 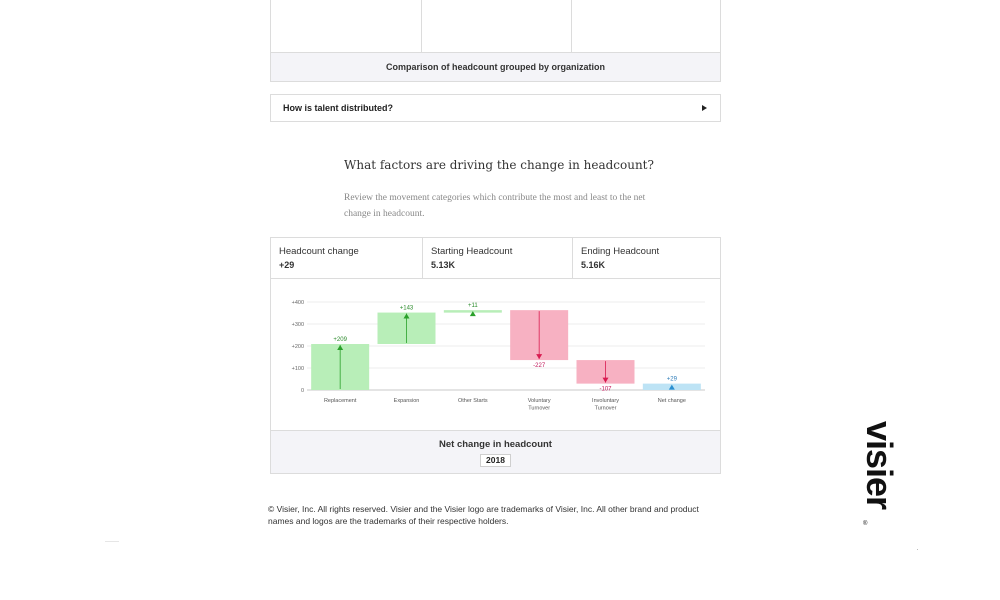 I want to click on metric-starting-headcount: Starting Headcount 5.13K, so click(x=497, y=258).